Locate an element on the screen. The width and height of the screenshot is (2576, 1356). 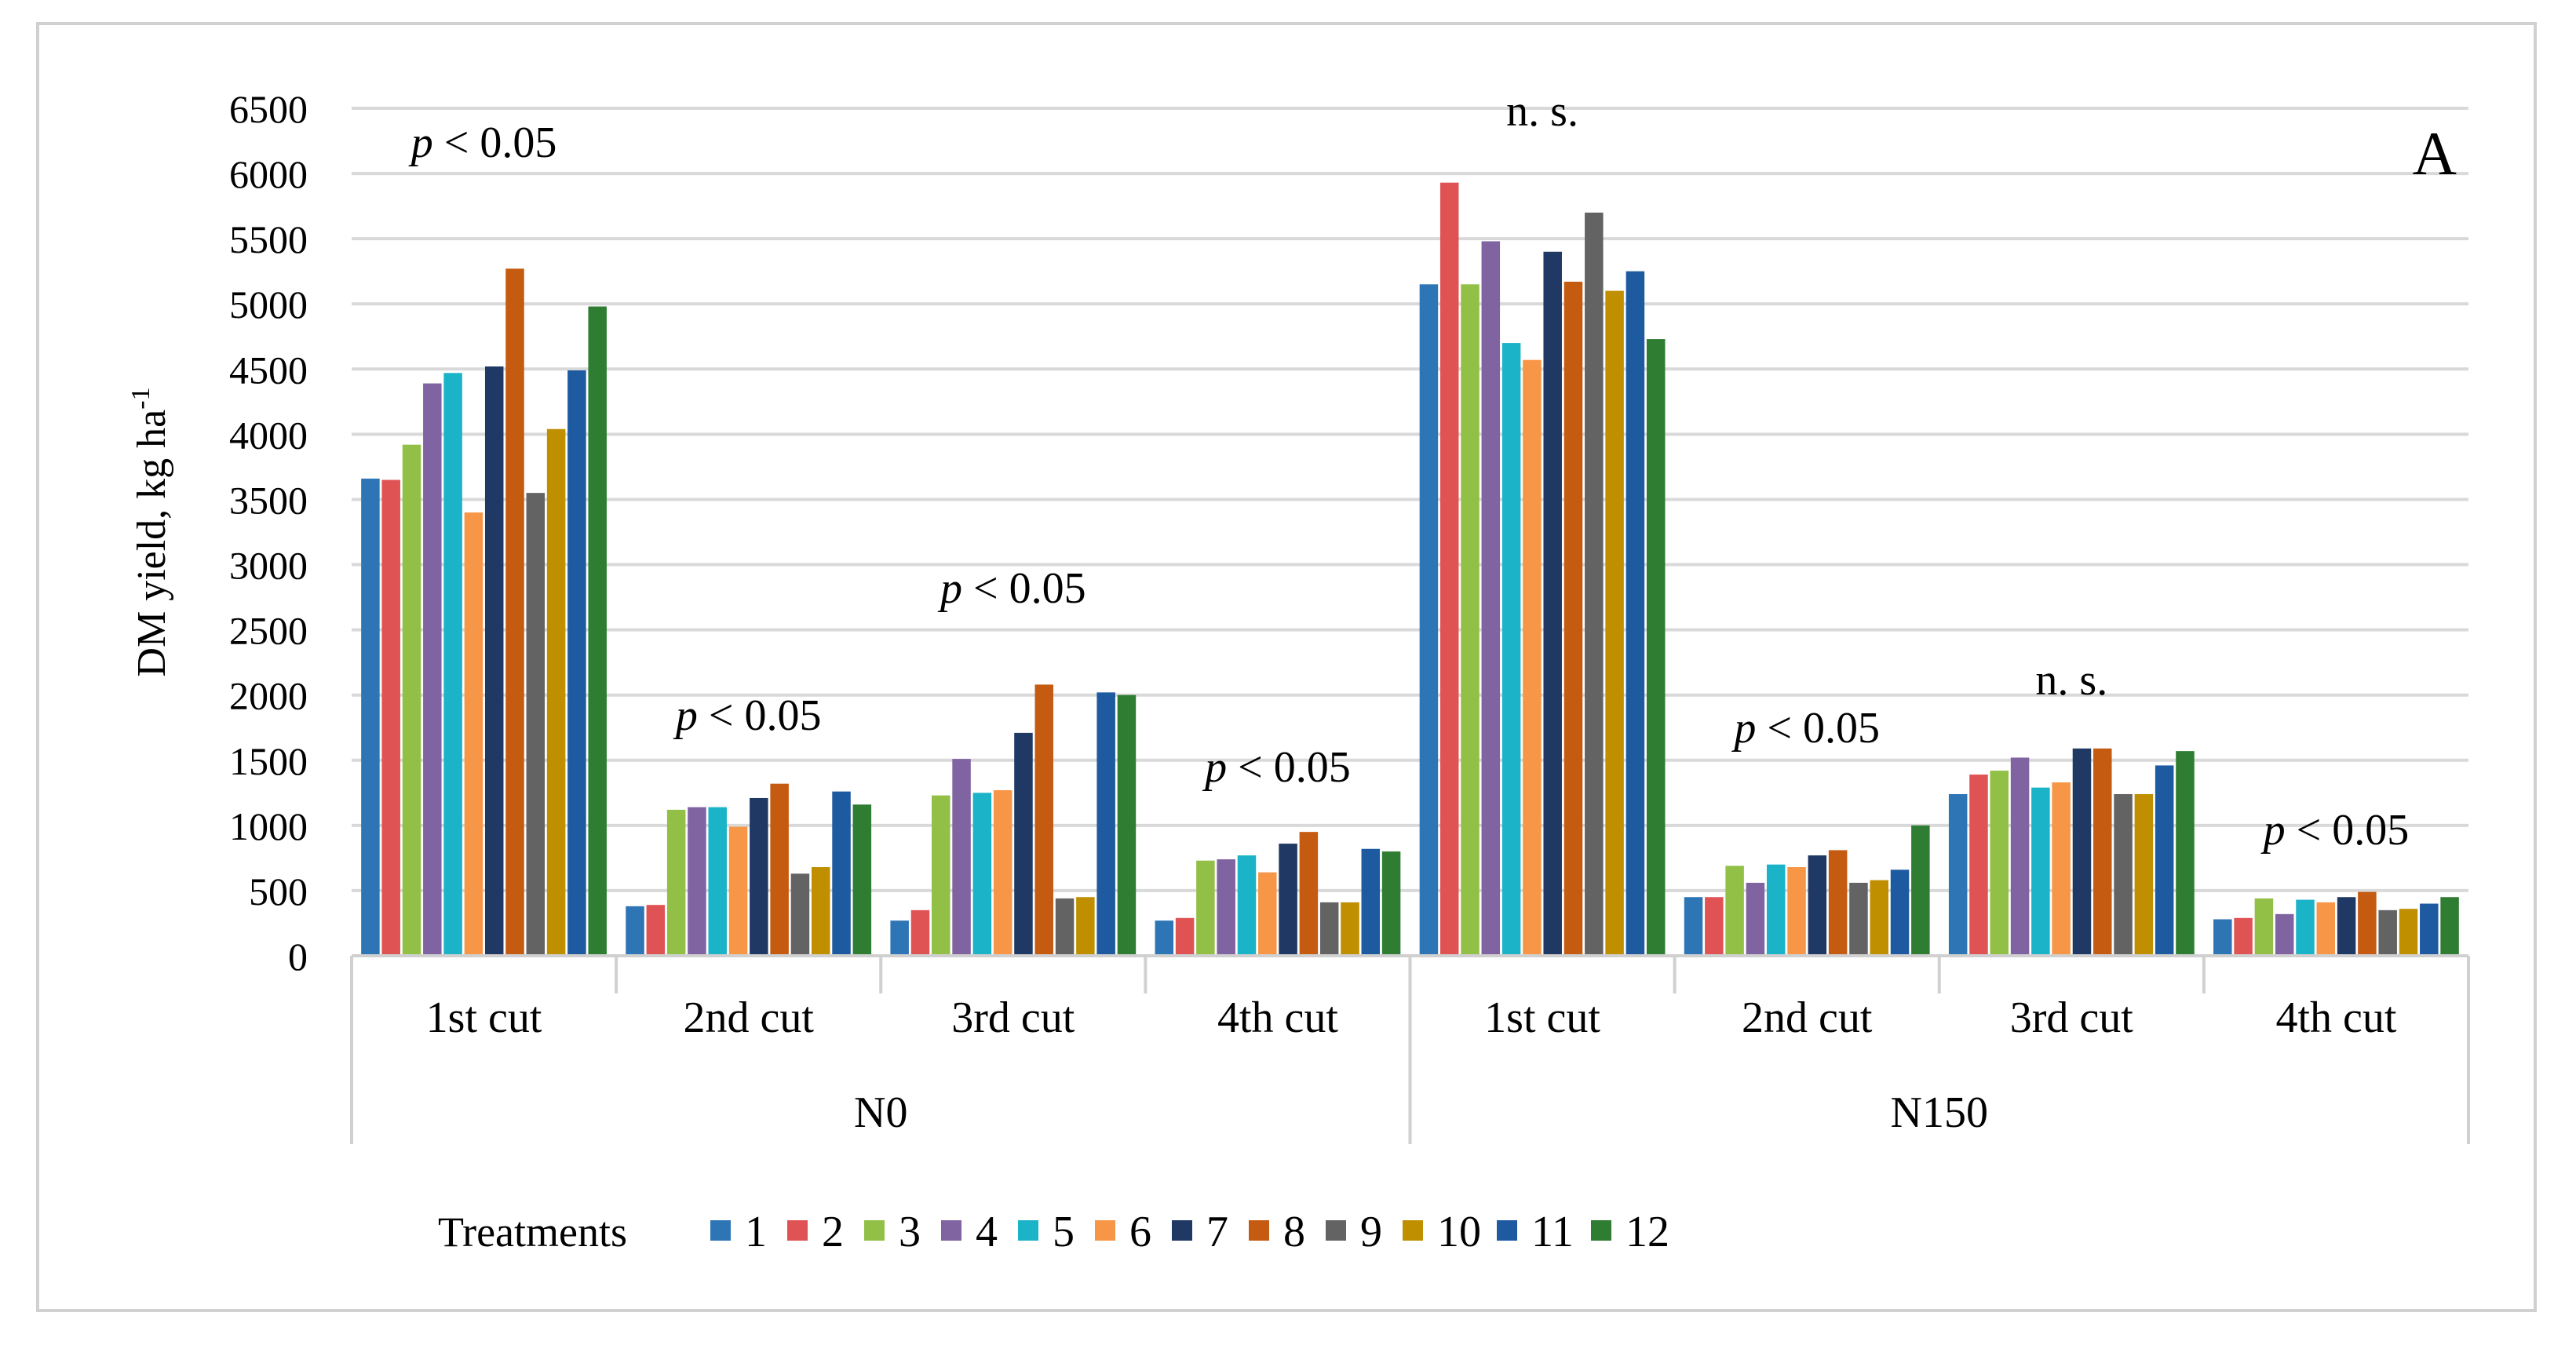
y-tick-label: 500 is located at coordinates (278, 891).